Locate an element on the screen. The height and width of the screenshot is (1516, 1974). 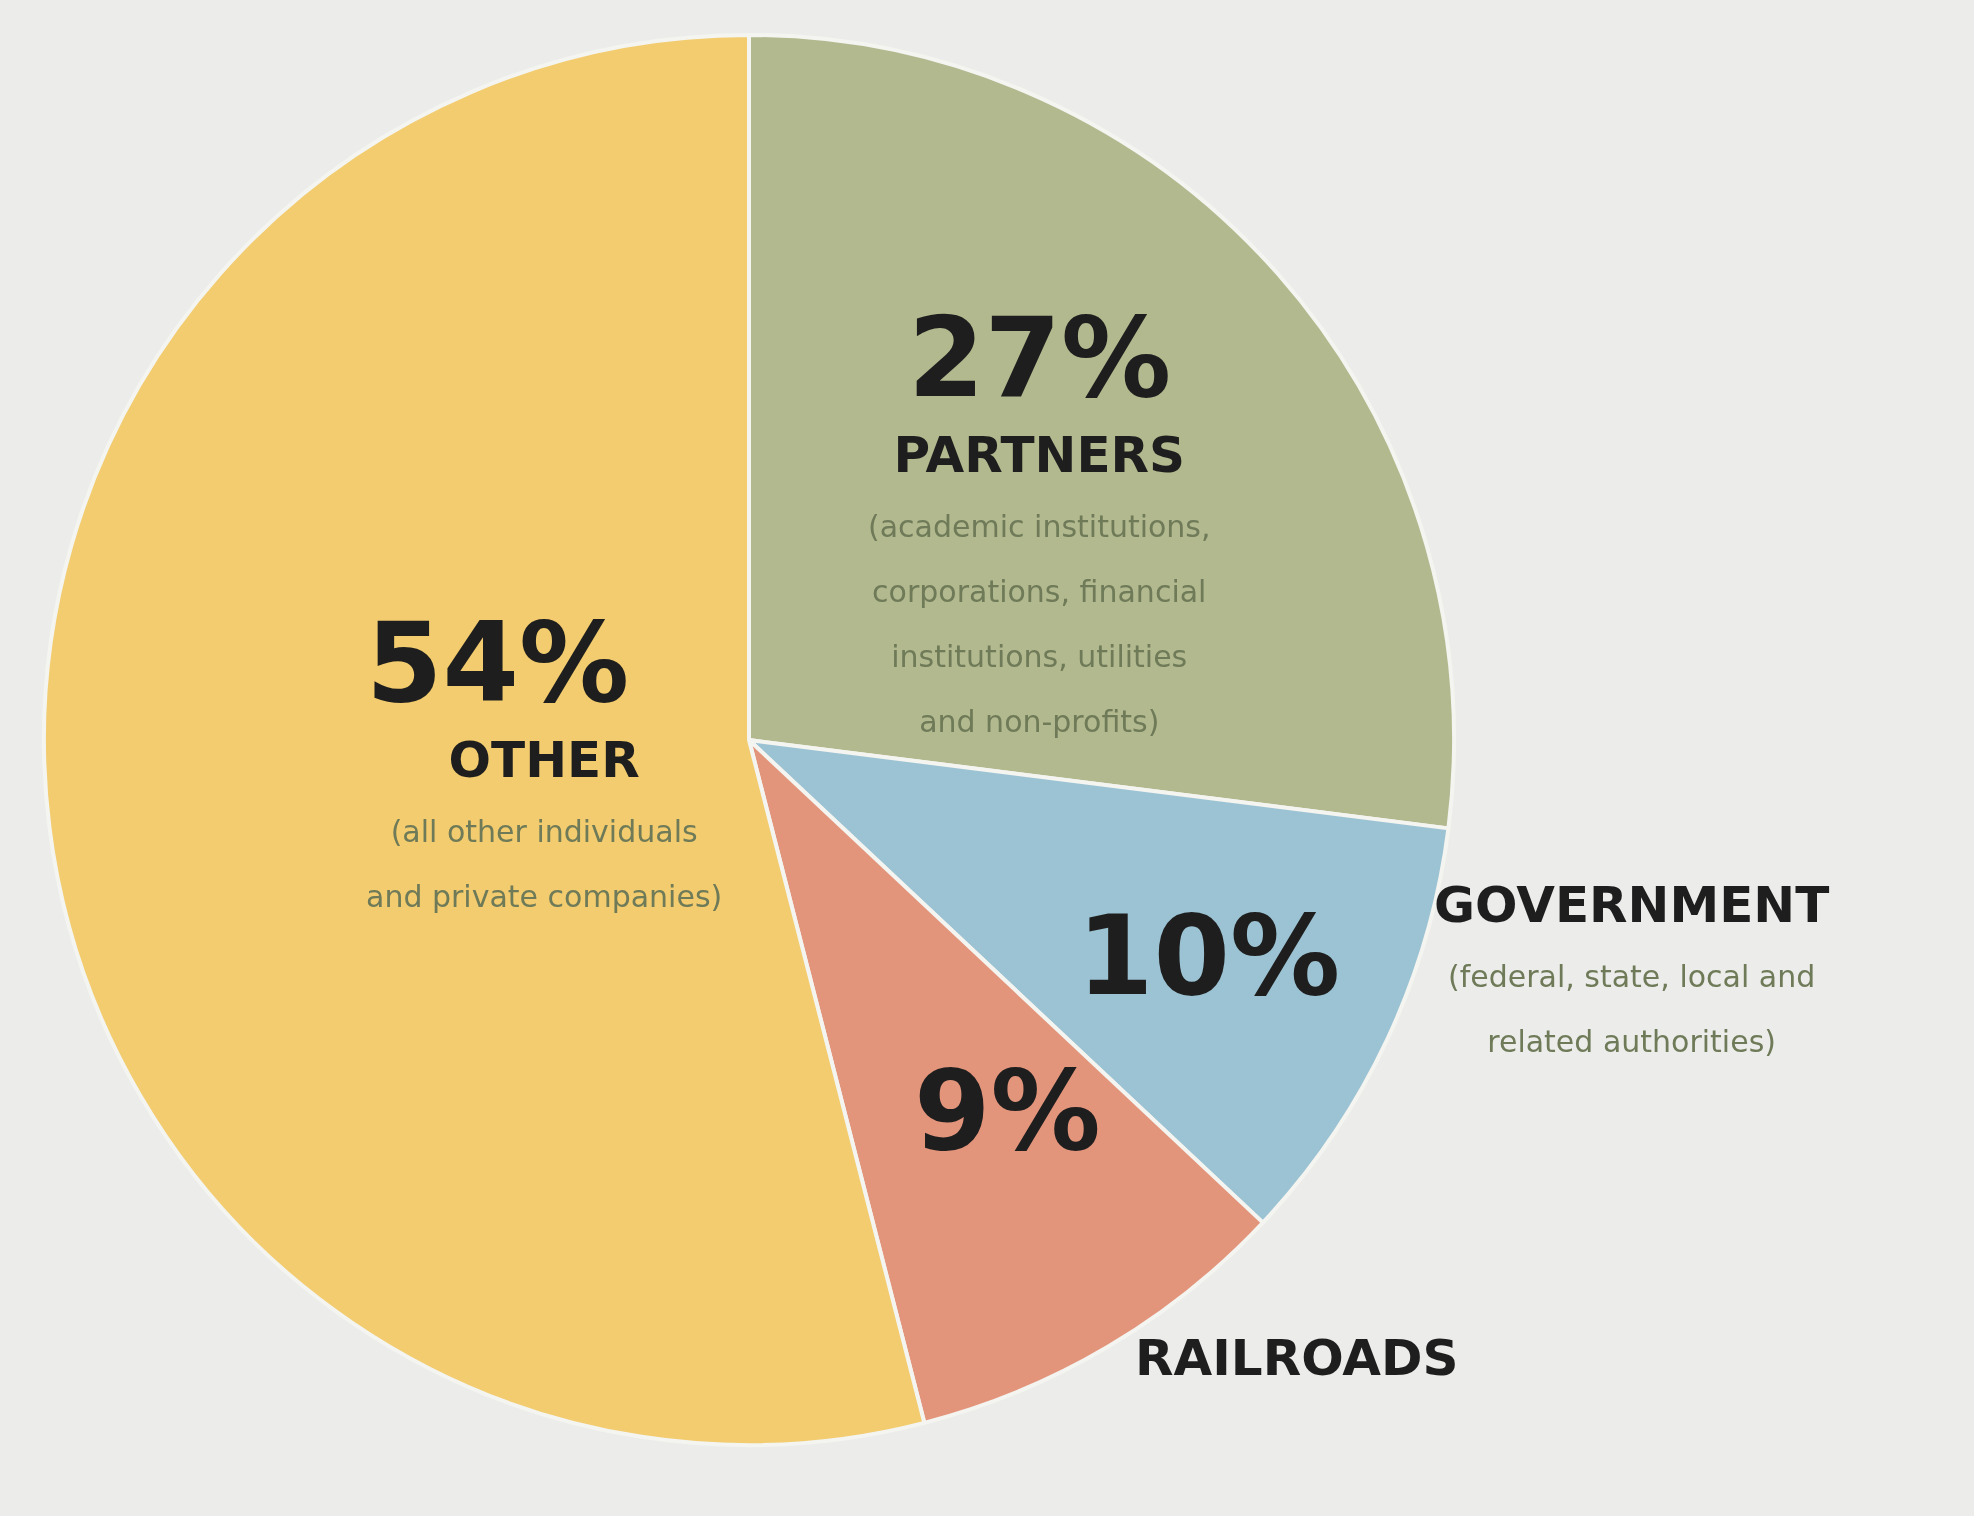
data-label: 9% is located at coordinates (1007, 1111).